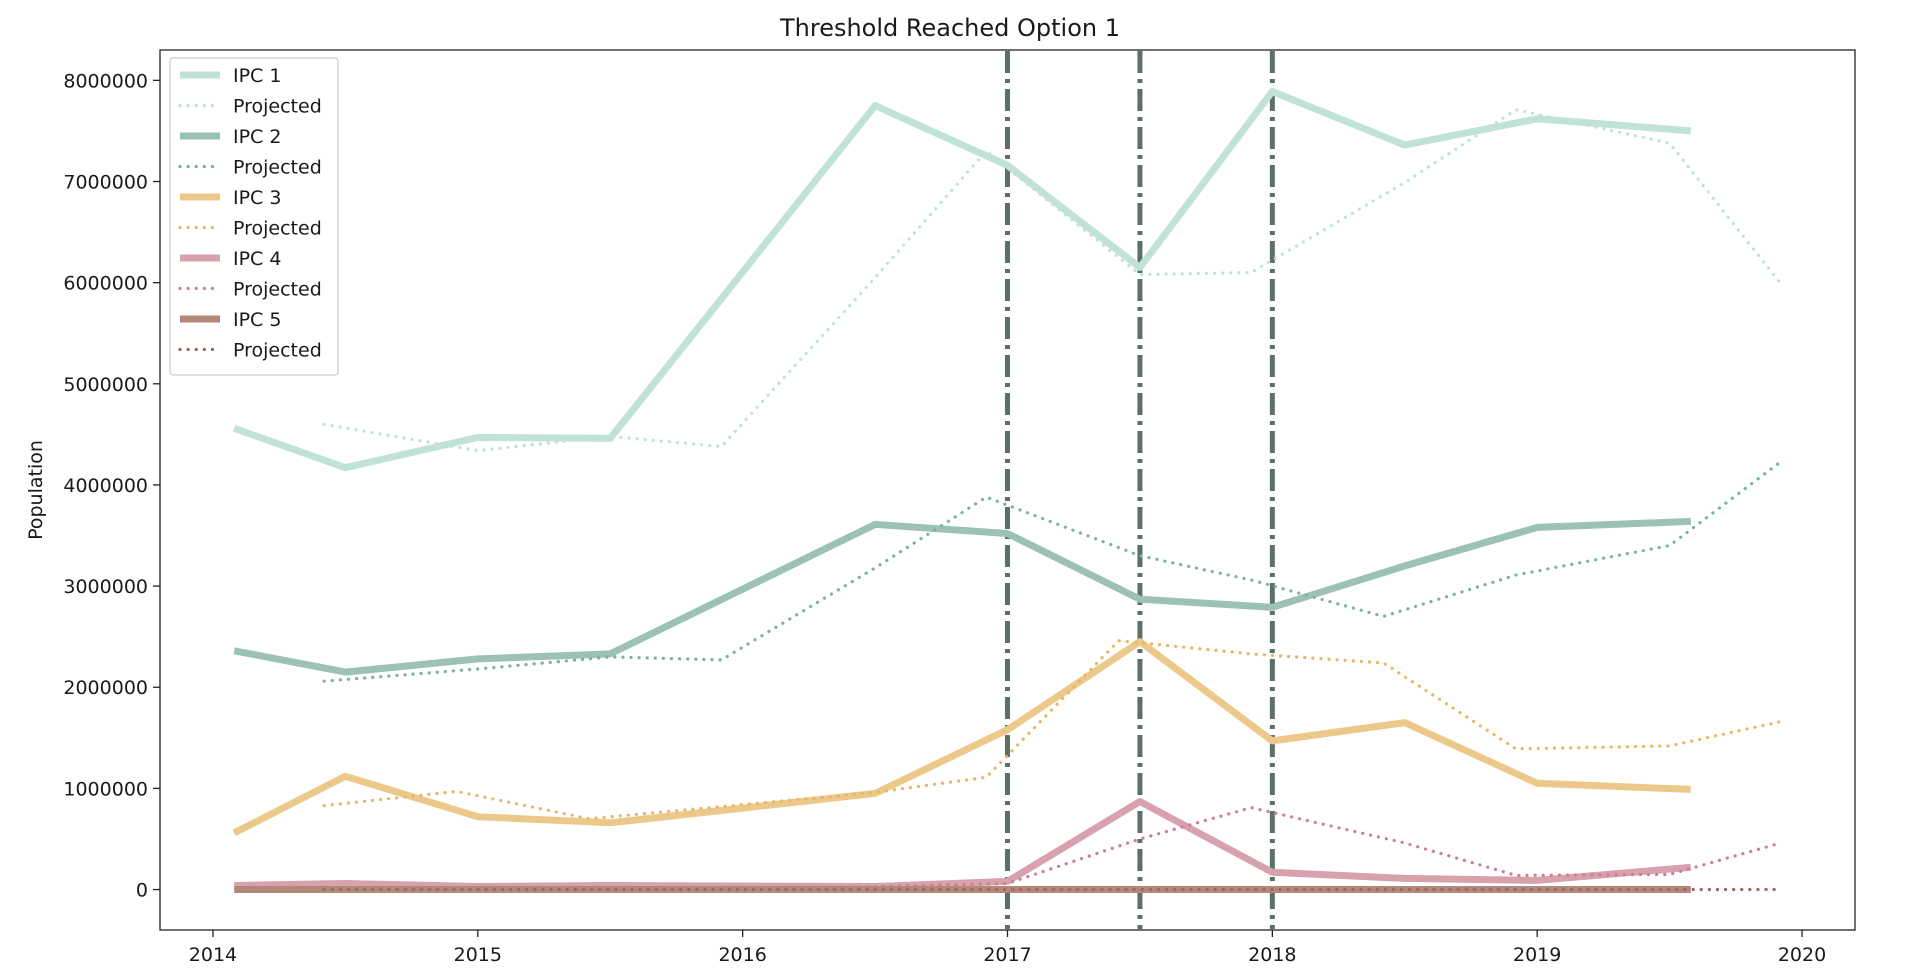 The width and height of the screenshot is (1918, 980). What do you see at coordinates (257, 198) in the screenshot?
I see `legend-label: IPC 3` at bounding box center [257, 198].